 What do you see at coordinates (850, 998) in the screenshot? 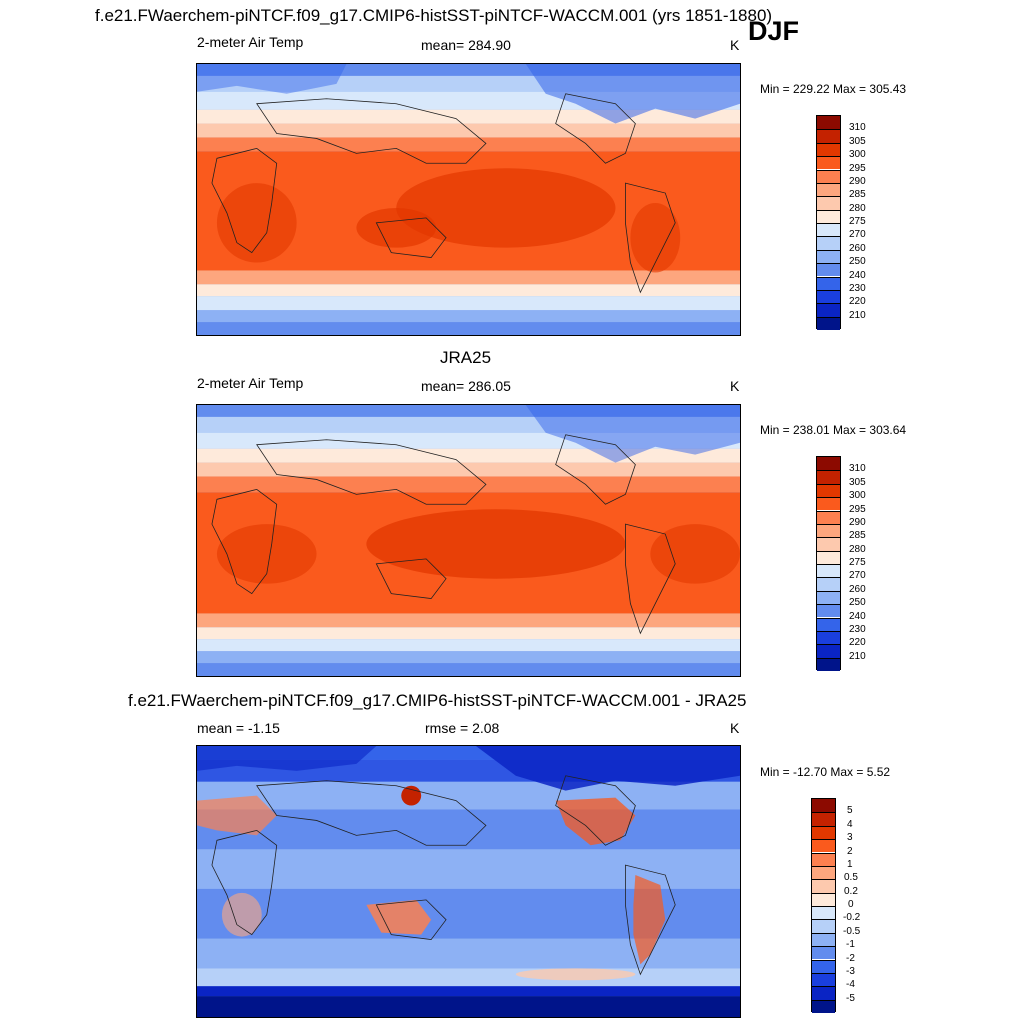
I see `colorbar-tick-label: -5` at bounding box center [850, 998].